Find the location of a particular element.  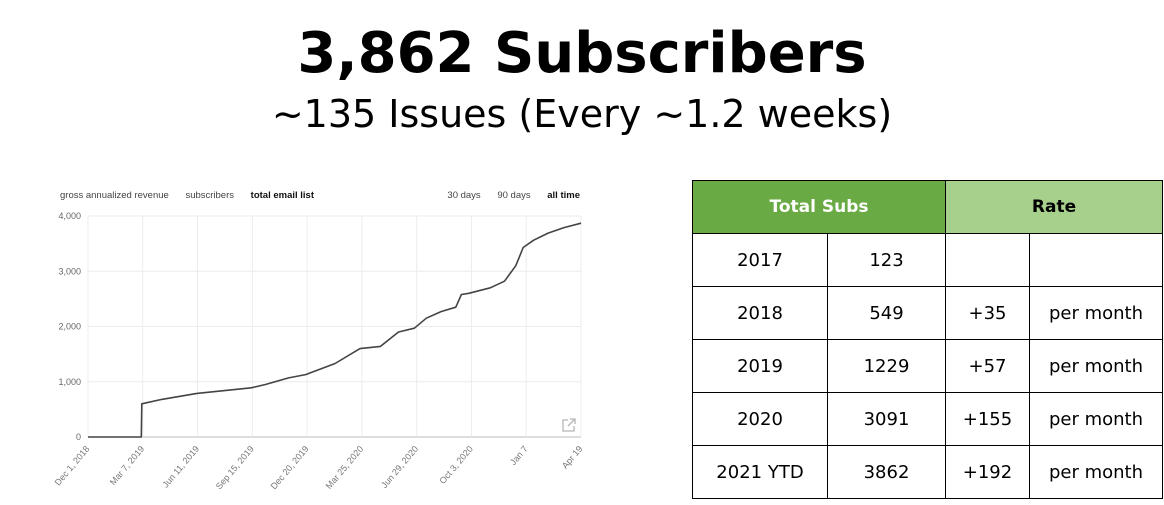

cell-year: 2018 is located at coordinates (760, 313).